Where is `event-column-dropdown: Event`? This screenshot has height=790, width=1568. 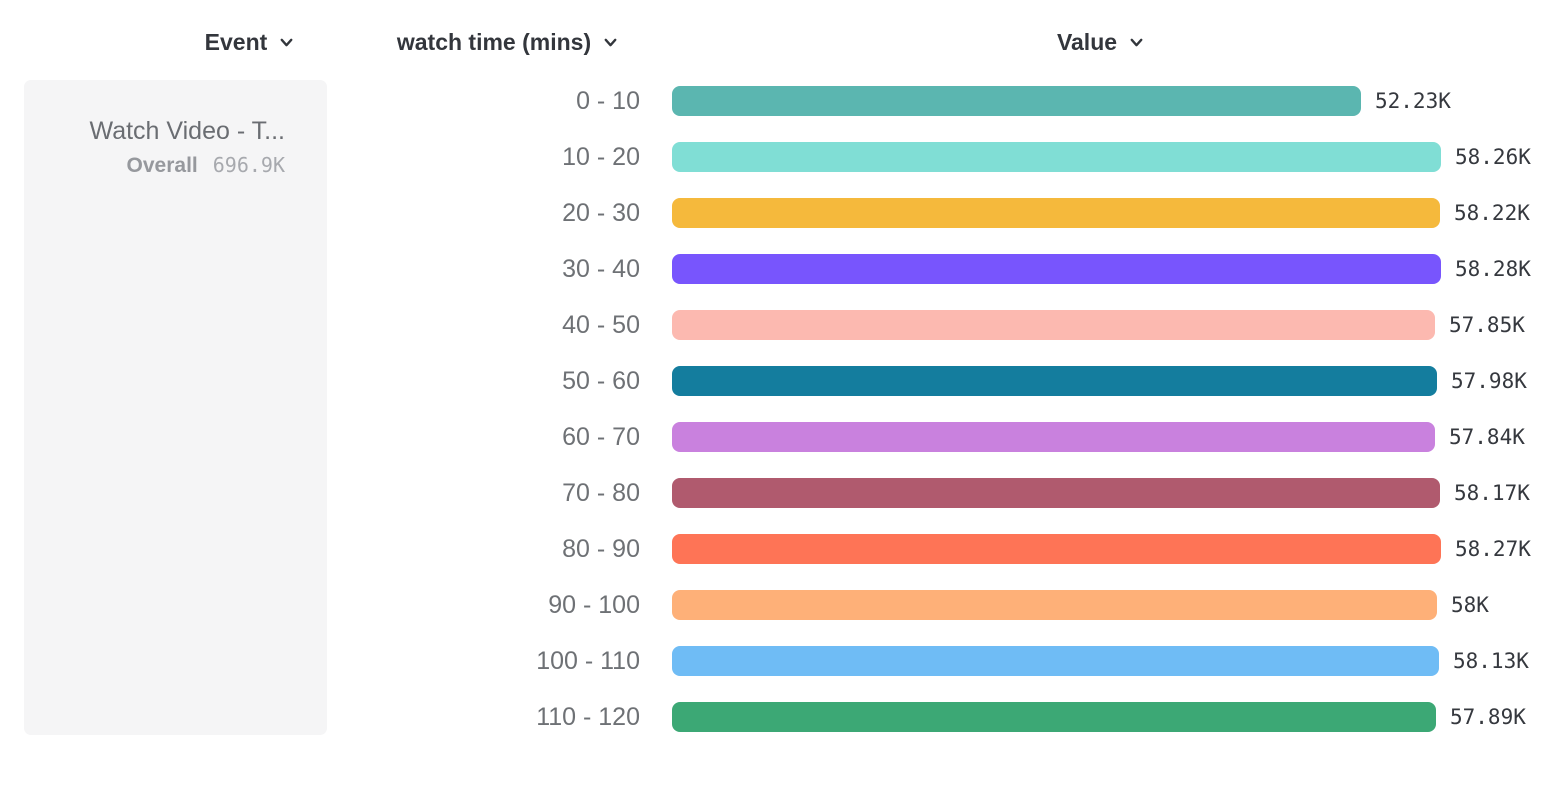 event-column-dropdown: Event is located at coordinates (250, 42).